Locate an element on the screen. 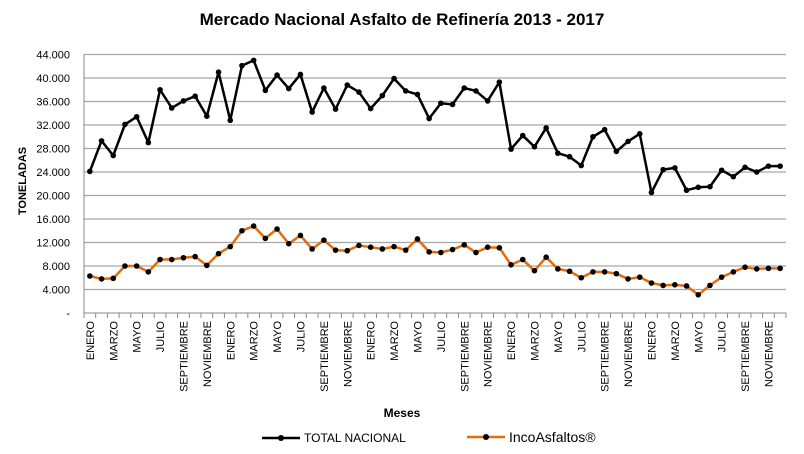 This screenshot has width=804, height=454. y-tick-label: 36.000 is located at coordinates (53, 103).